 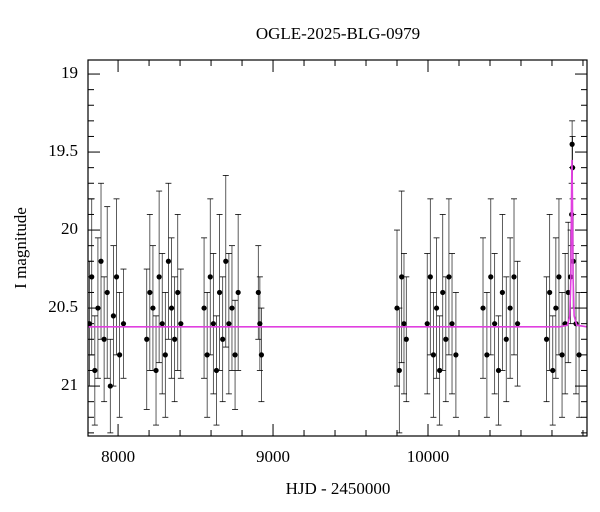 I want to click on y-tick-label: 20.5, so click(x=63, y=306).